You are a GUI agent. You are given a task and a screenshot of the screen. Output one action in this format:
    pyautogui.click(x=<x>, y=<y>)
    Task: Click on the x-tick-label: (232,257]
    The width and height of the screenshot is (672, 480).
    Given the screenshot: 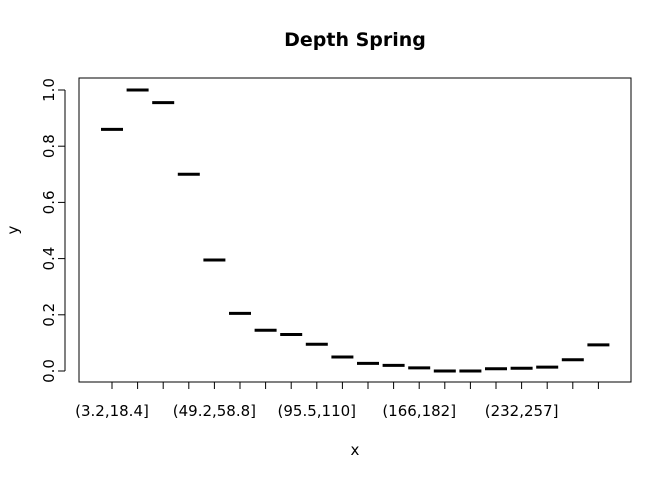 What is the action you would take?
    pyautogui.click(x=522, y=411)
    